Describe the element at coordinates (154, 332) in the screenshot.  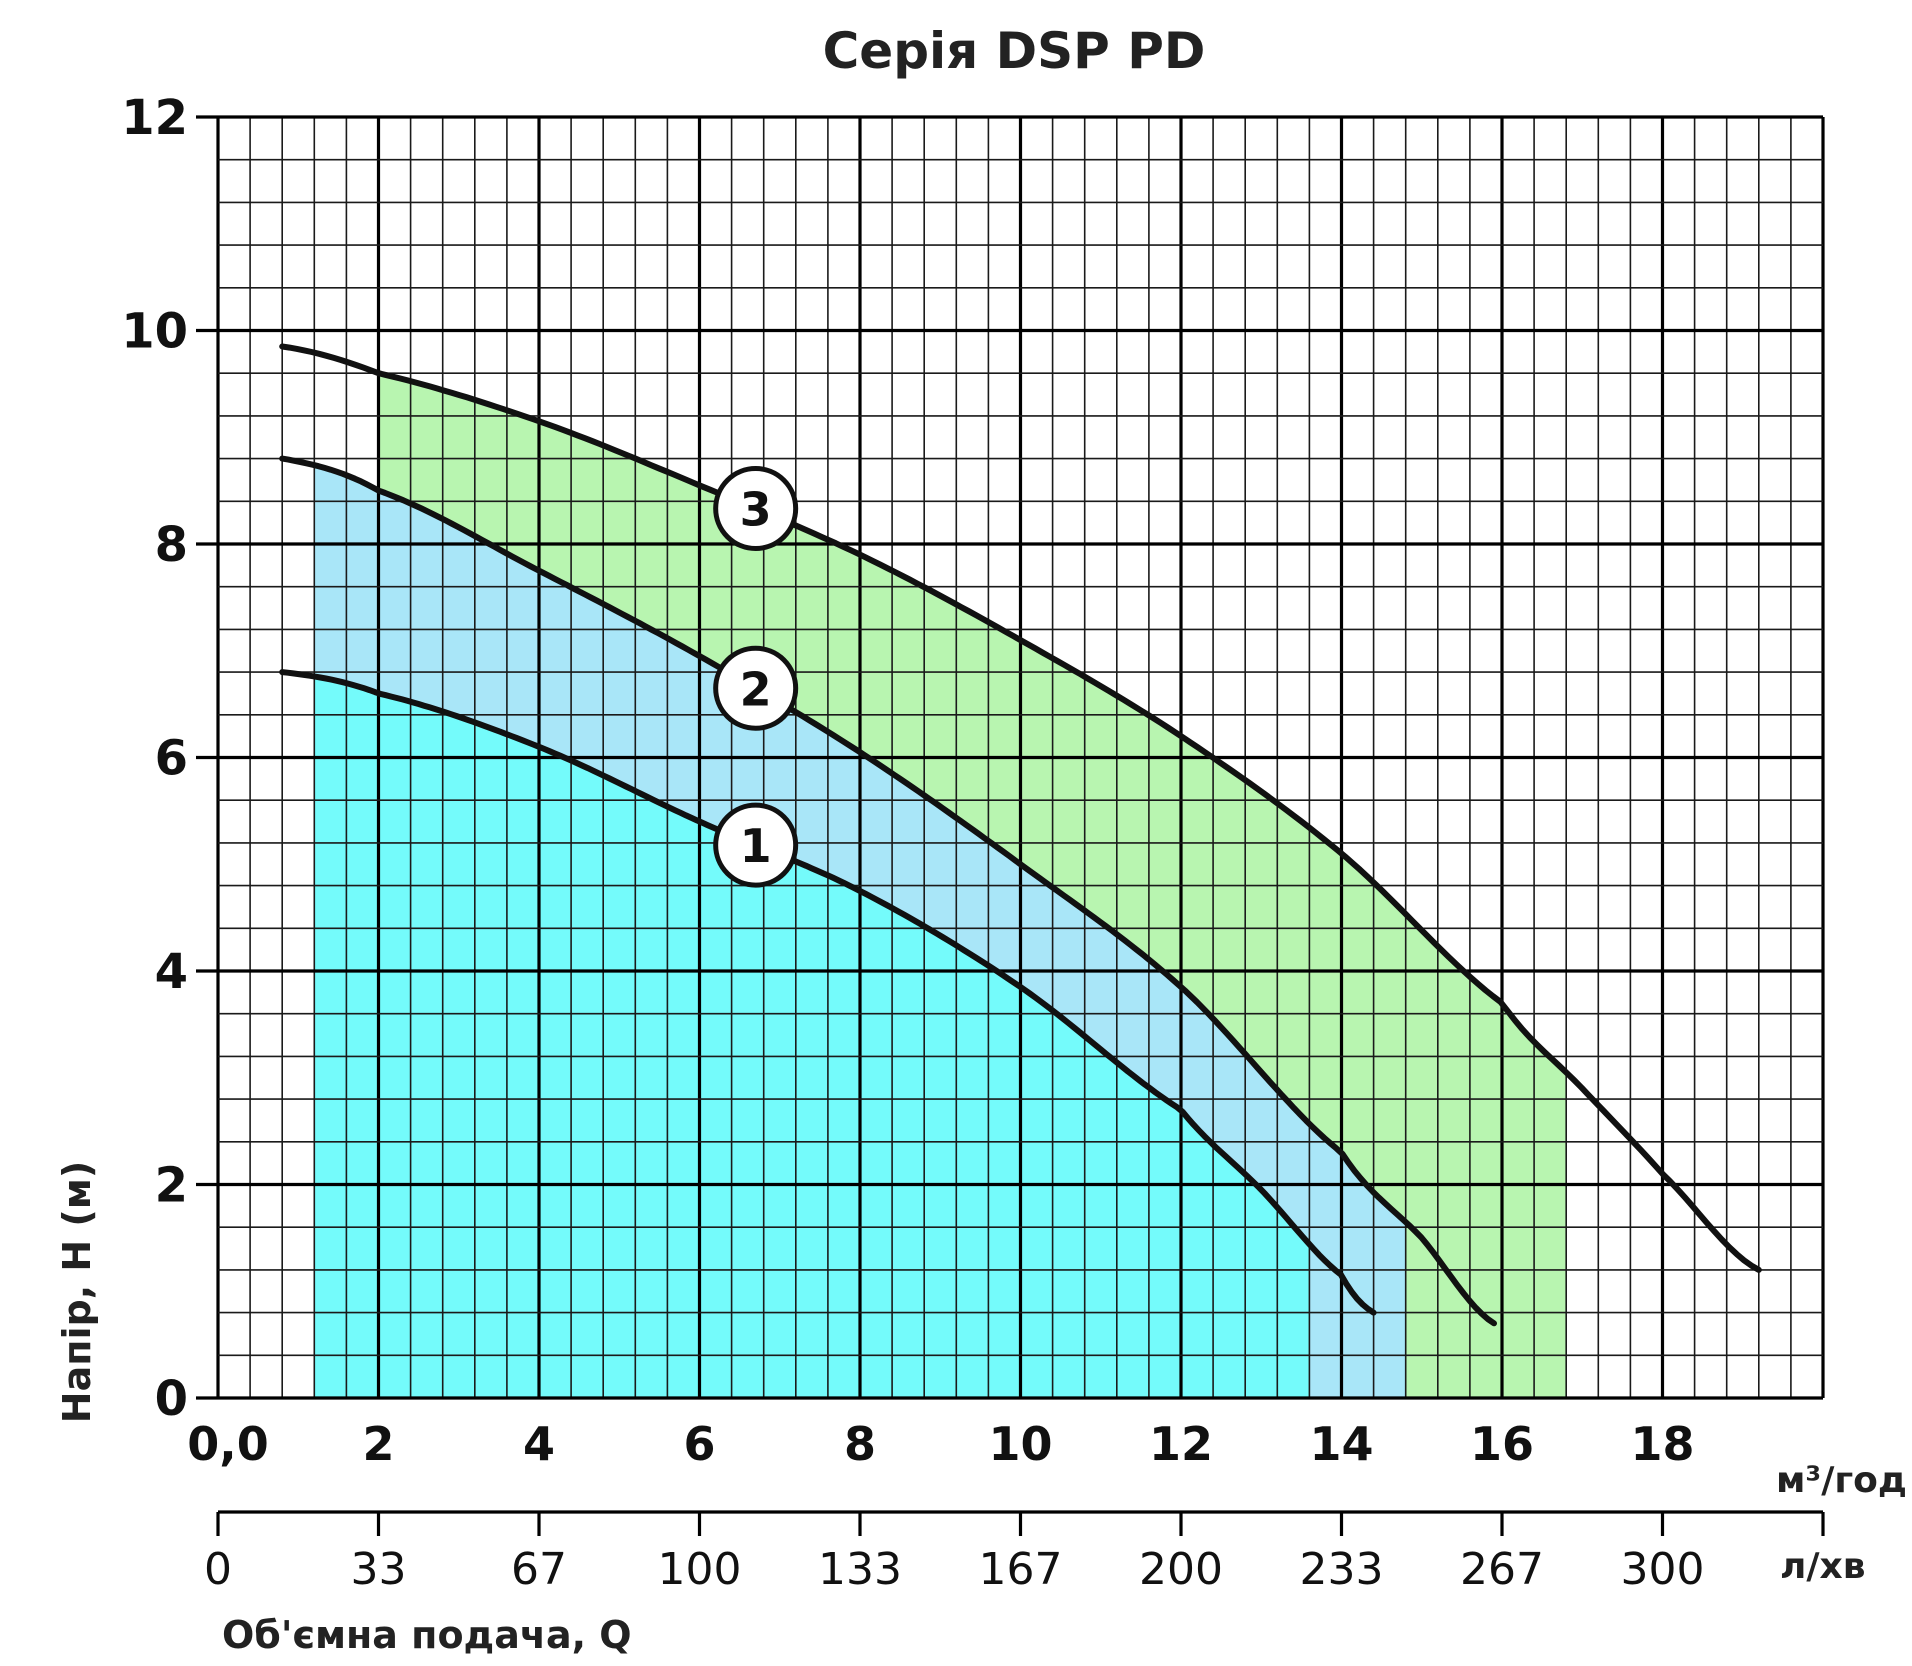
I see `y-tick-label: 10` at that location.